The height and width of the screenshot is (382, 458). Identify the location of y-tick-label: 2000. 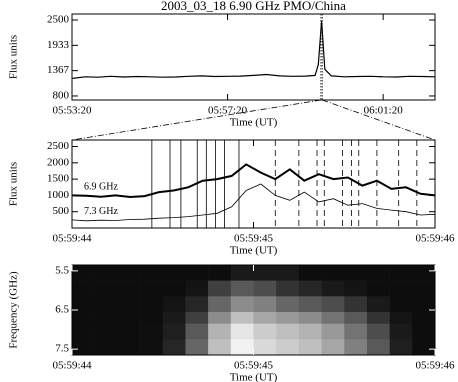
(58, 162).